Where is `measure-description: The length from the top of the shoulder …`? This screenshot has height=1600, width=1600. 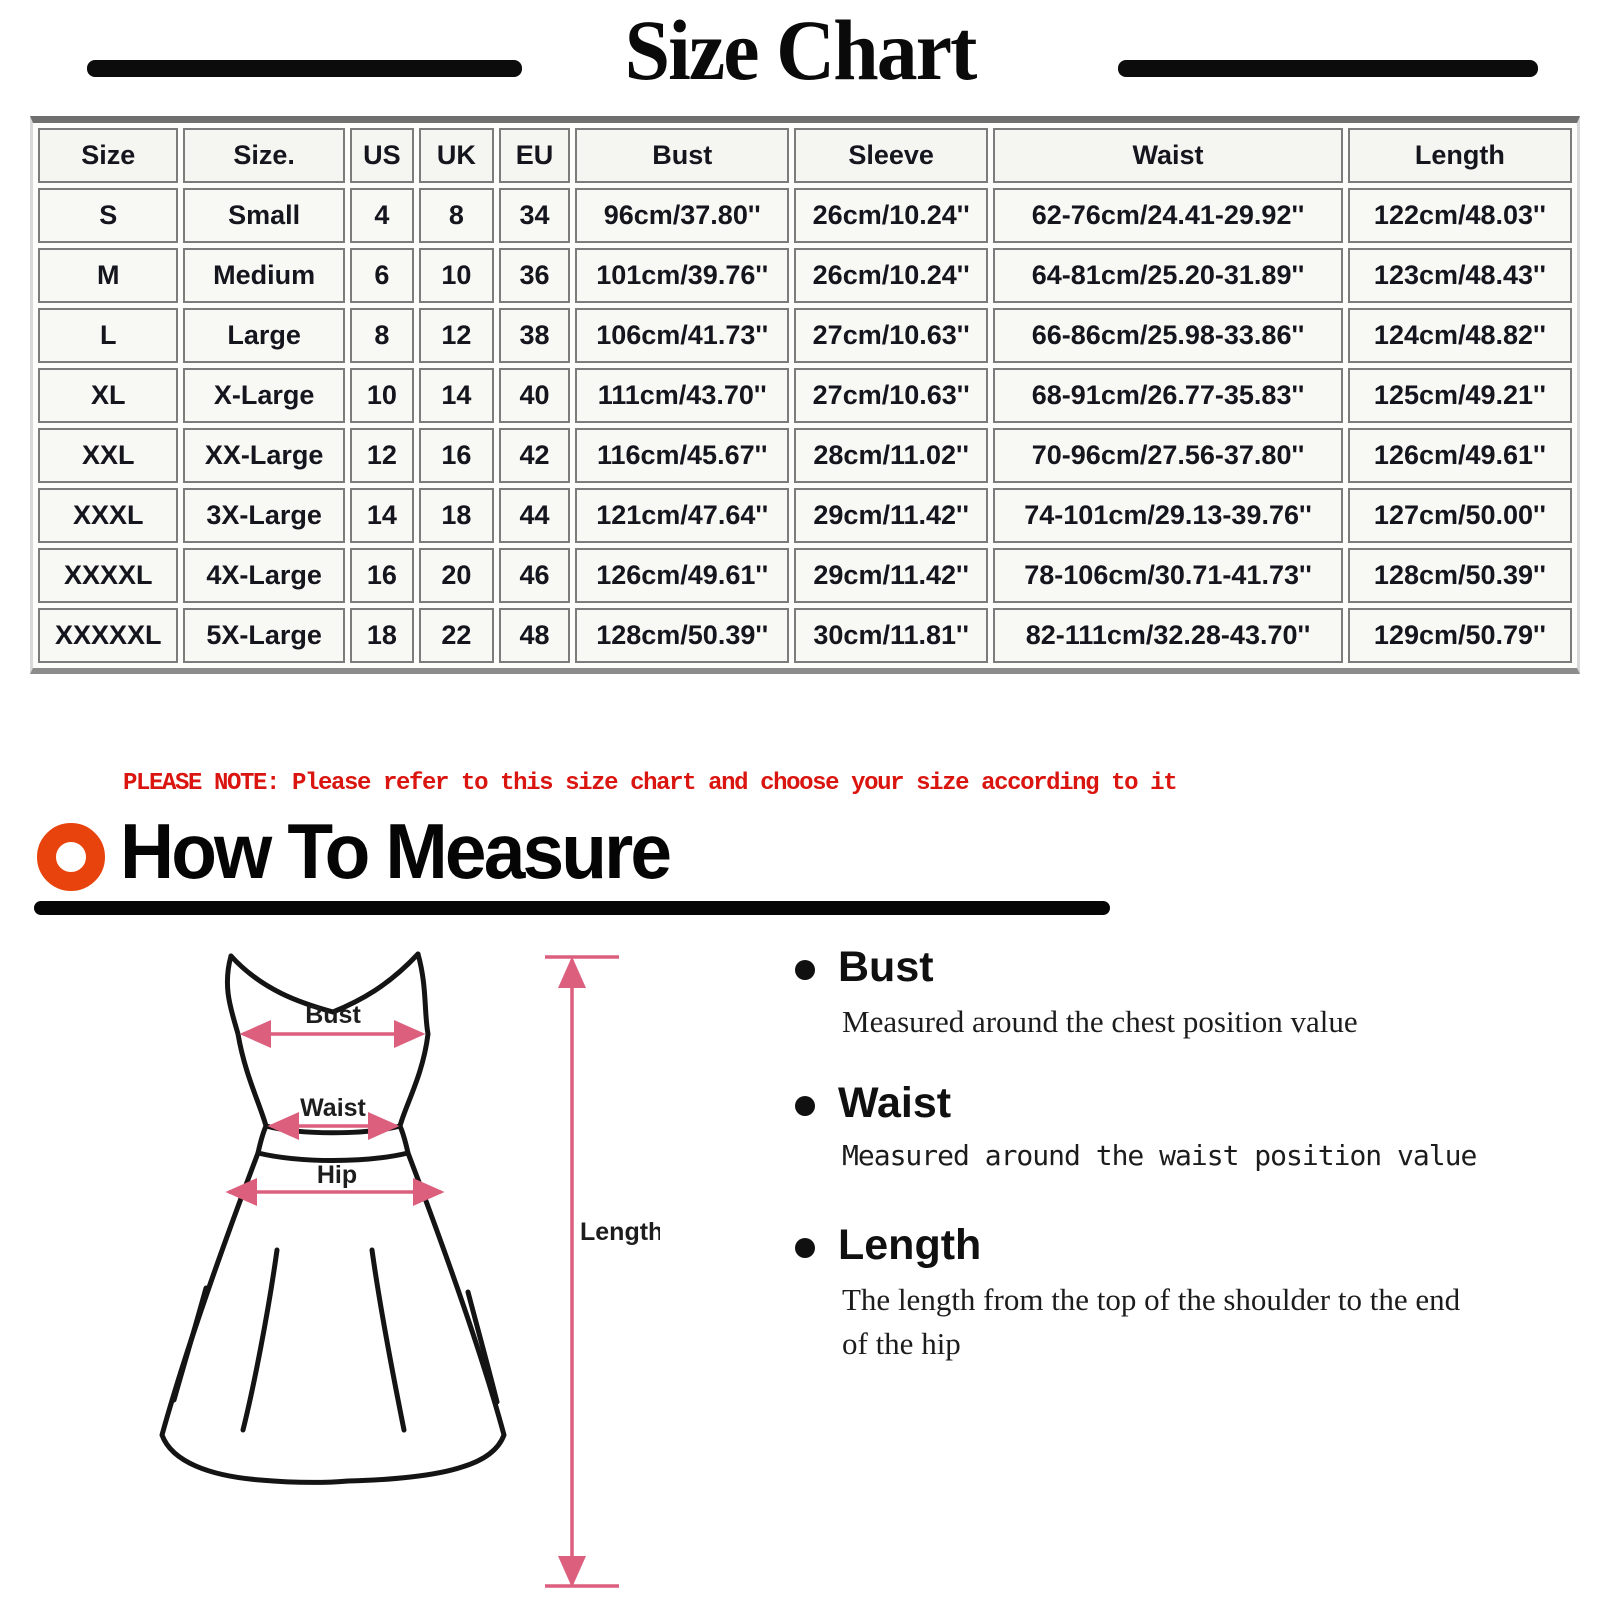 measure-description: The length from the top of the shoulder … is located at coordinates (1151, 1321).